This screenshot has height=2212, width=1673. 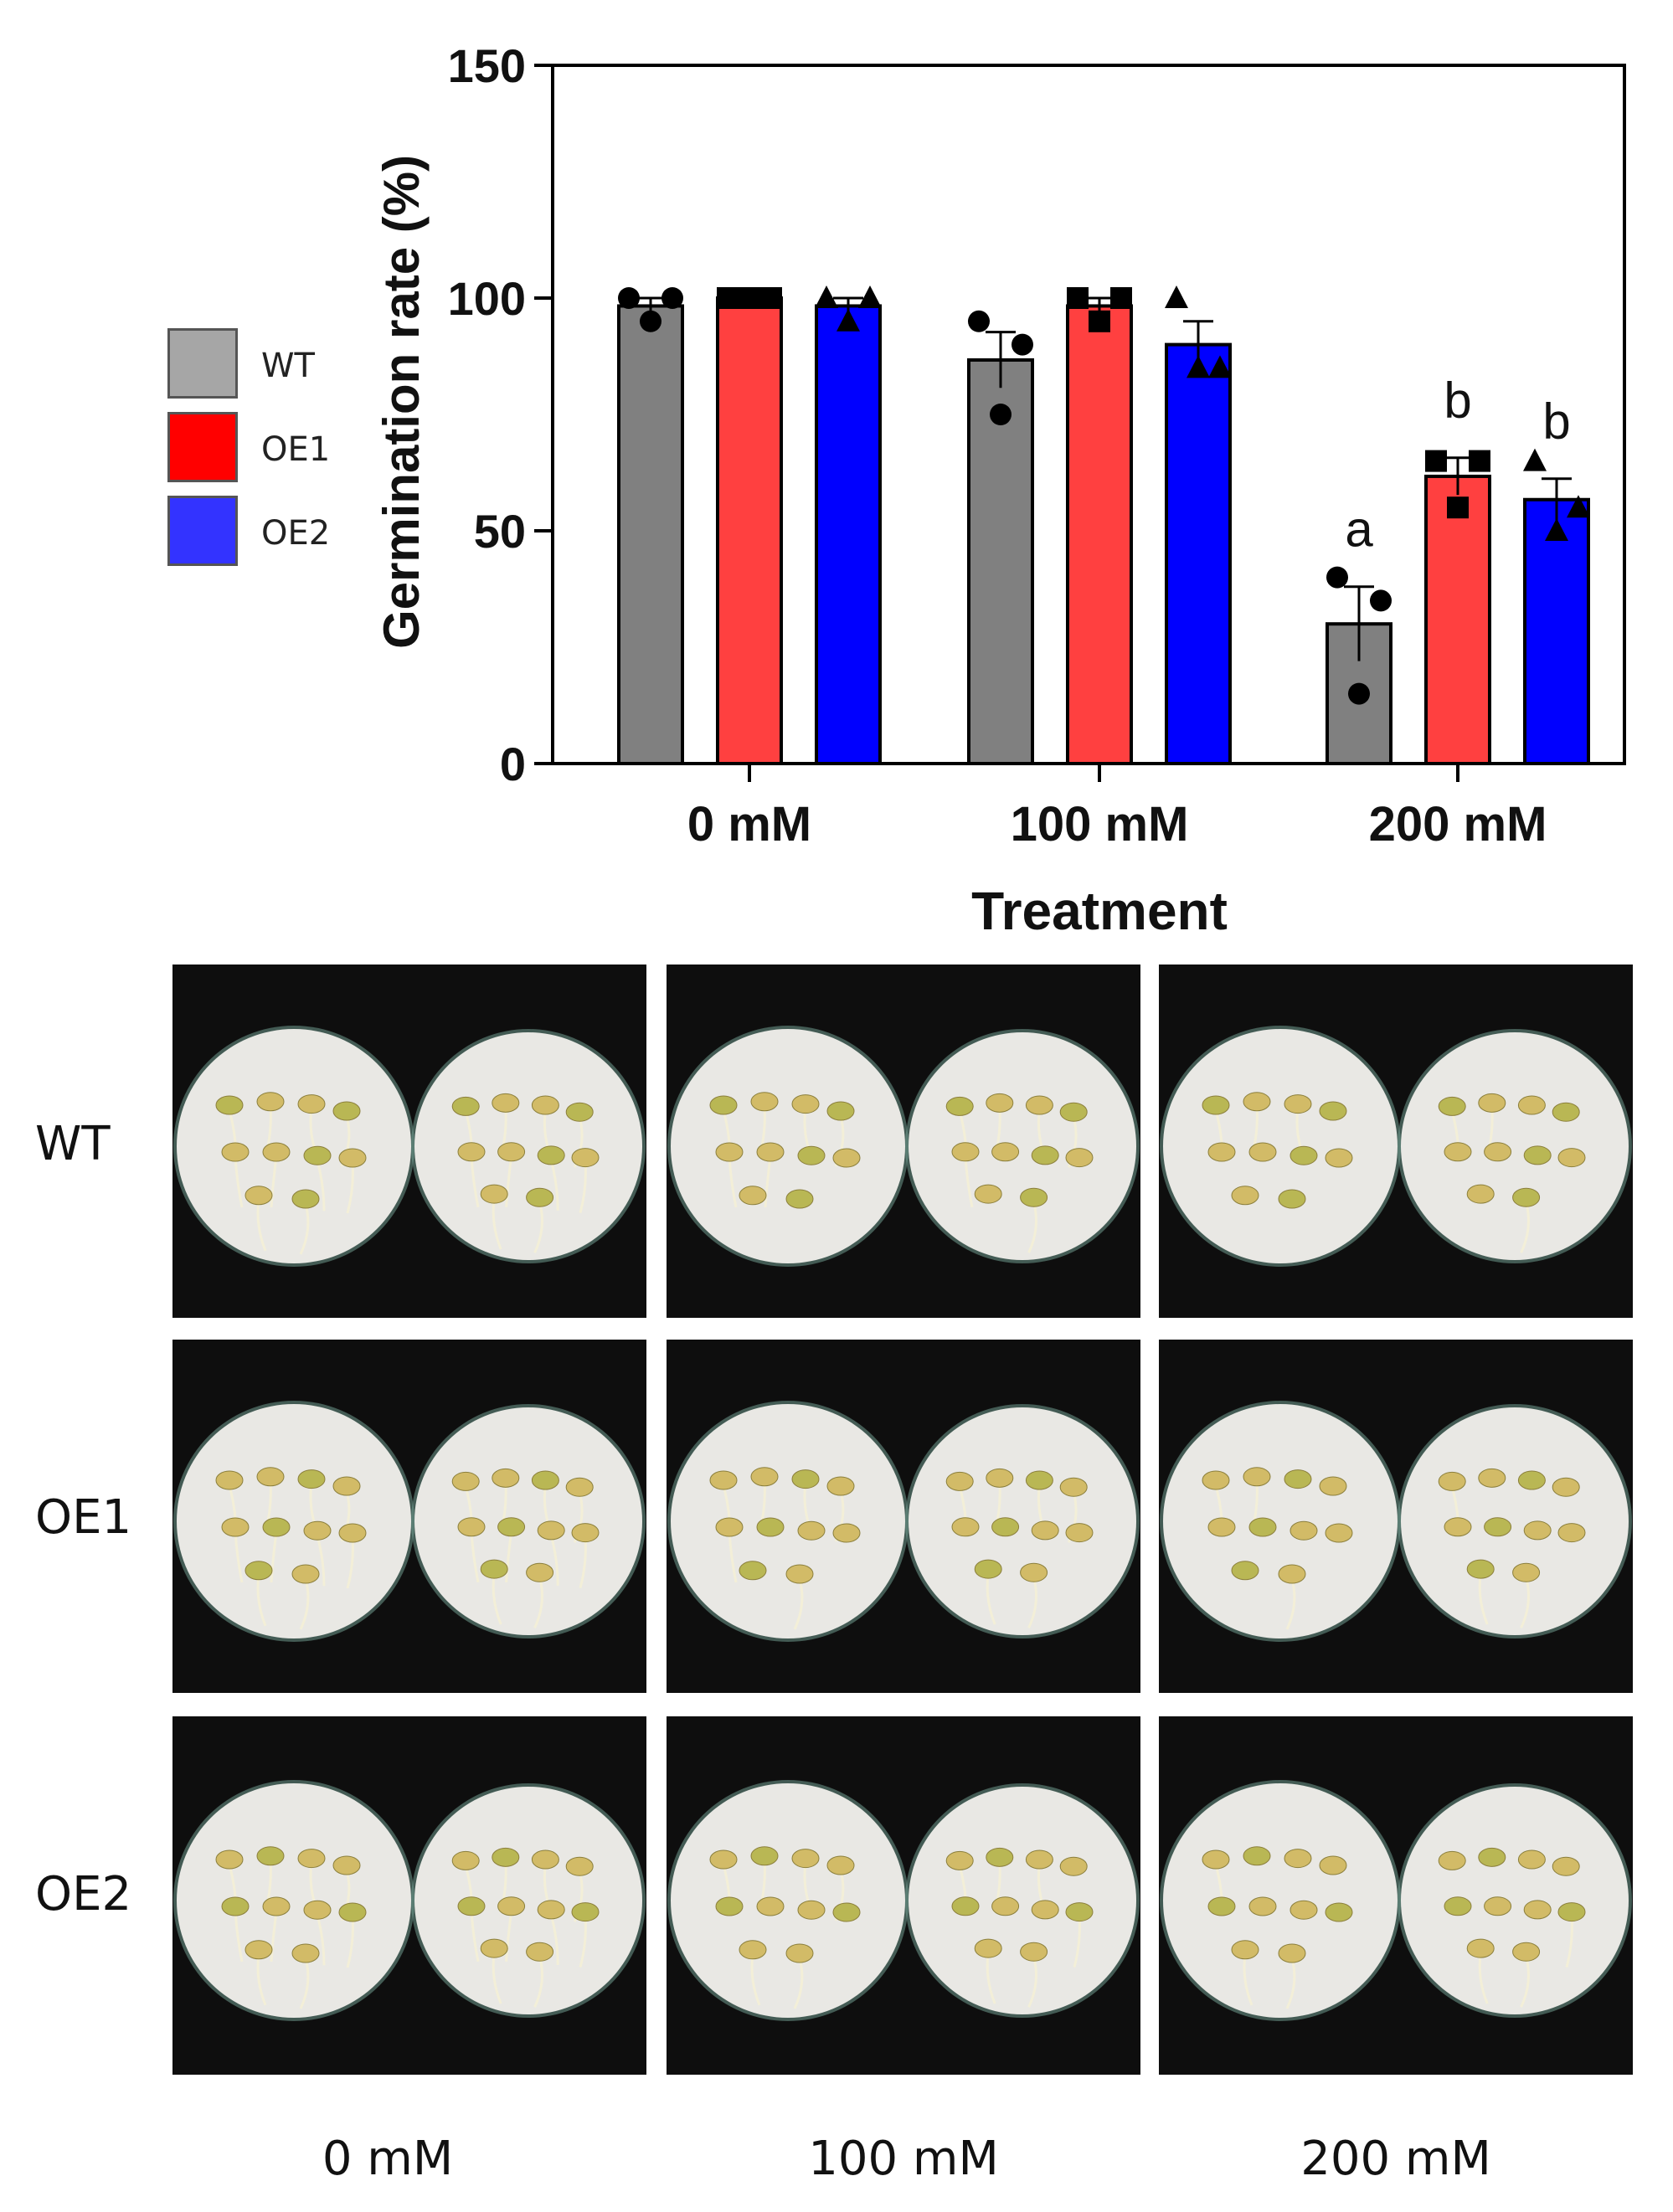 I want to click on y-tick-label: 0, so click(x=513, y=764).